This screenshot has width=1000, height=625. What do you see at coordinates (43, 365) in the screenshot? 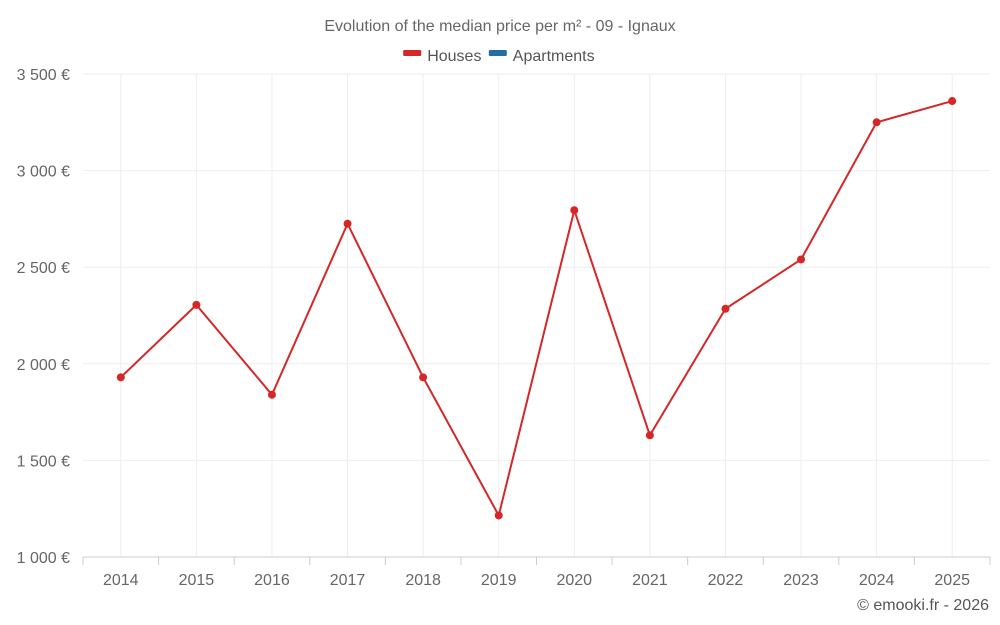
I see `y-tick-label: 2 000 €` at bounding box center [43, 365].